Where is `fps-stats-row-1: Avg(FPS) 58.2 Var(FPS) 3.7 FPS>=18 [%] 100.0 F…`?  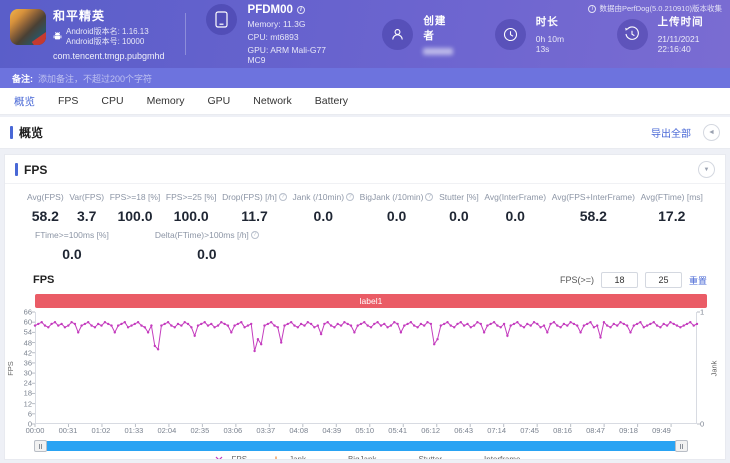 fps-stats-row-1: Avg(FPS) 58.2 Var(FPS) 3.7 FPS>=18 [%] 100.0 F… is located at coordinates (365, 204).